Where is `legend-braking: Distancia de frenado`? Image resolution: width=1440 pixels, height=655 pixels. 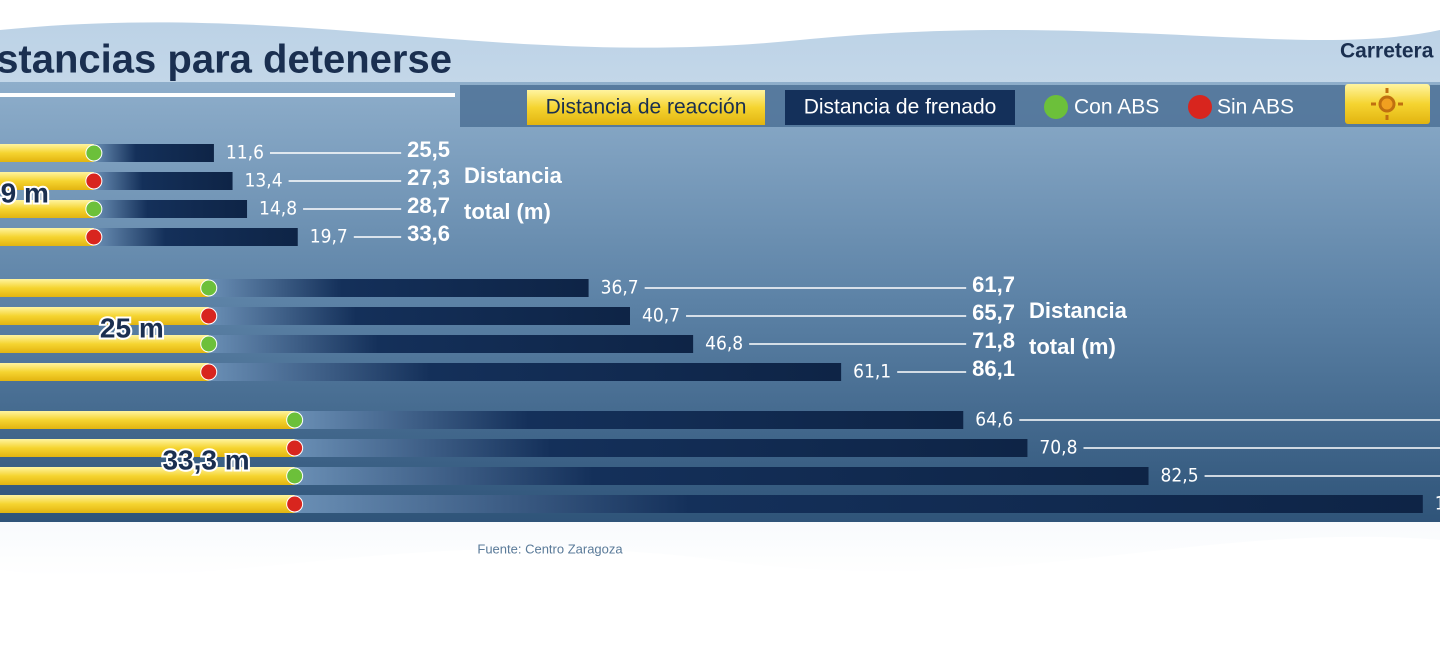 legend-braking: Distancia de frenado is located at coordinates (900, 107).